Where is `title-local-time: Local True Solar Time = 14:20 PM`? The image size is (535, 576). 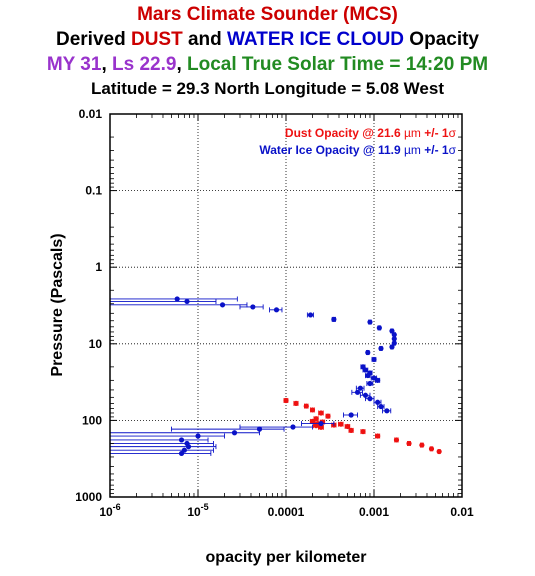 title-local-time: Local True Solar Time = 14:20 PM is located at coordinates (338, 64).